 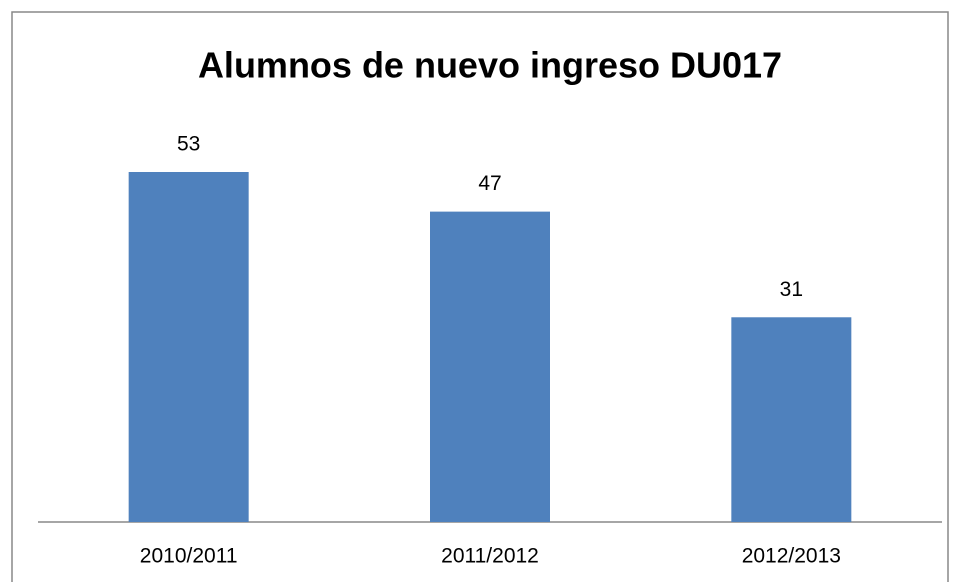 I want to click on data-label: 31, so click(x=791, y=289).